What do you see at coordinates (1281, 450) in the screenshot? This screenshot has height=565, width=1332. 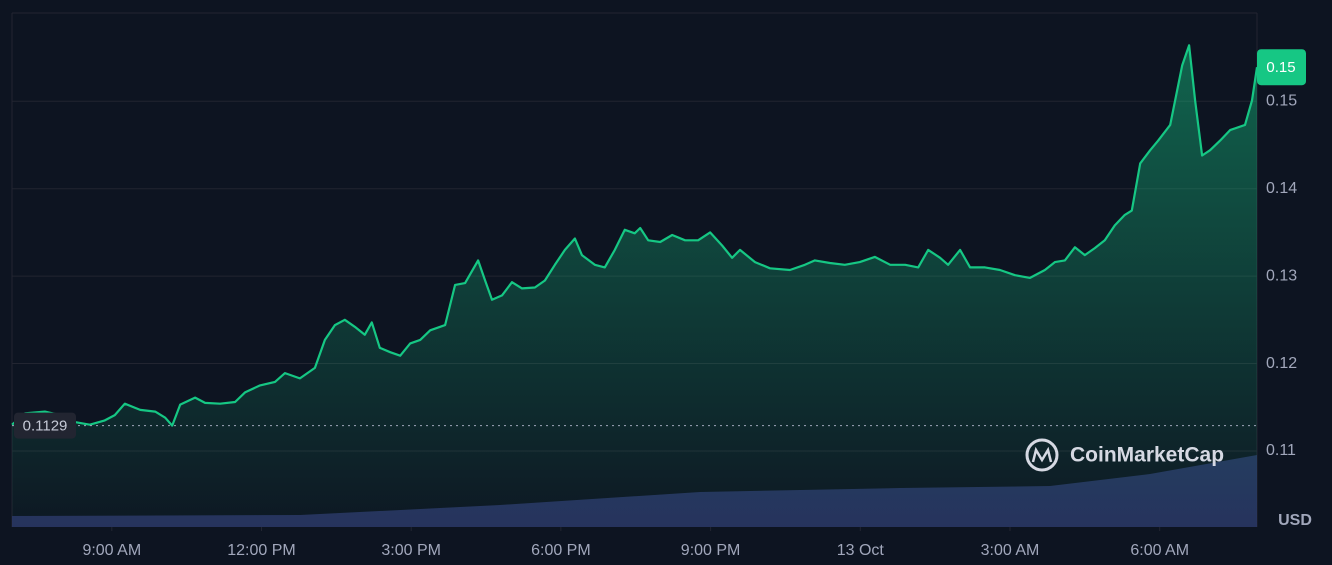 I see `y-tick-label: 0.11` at bounding box center [1281, 450].